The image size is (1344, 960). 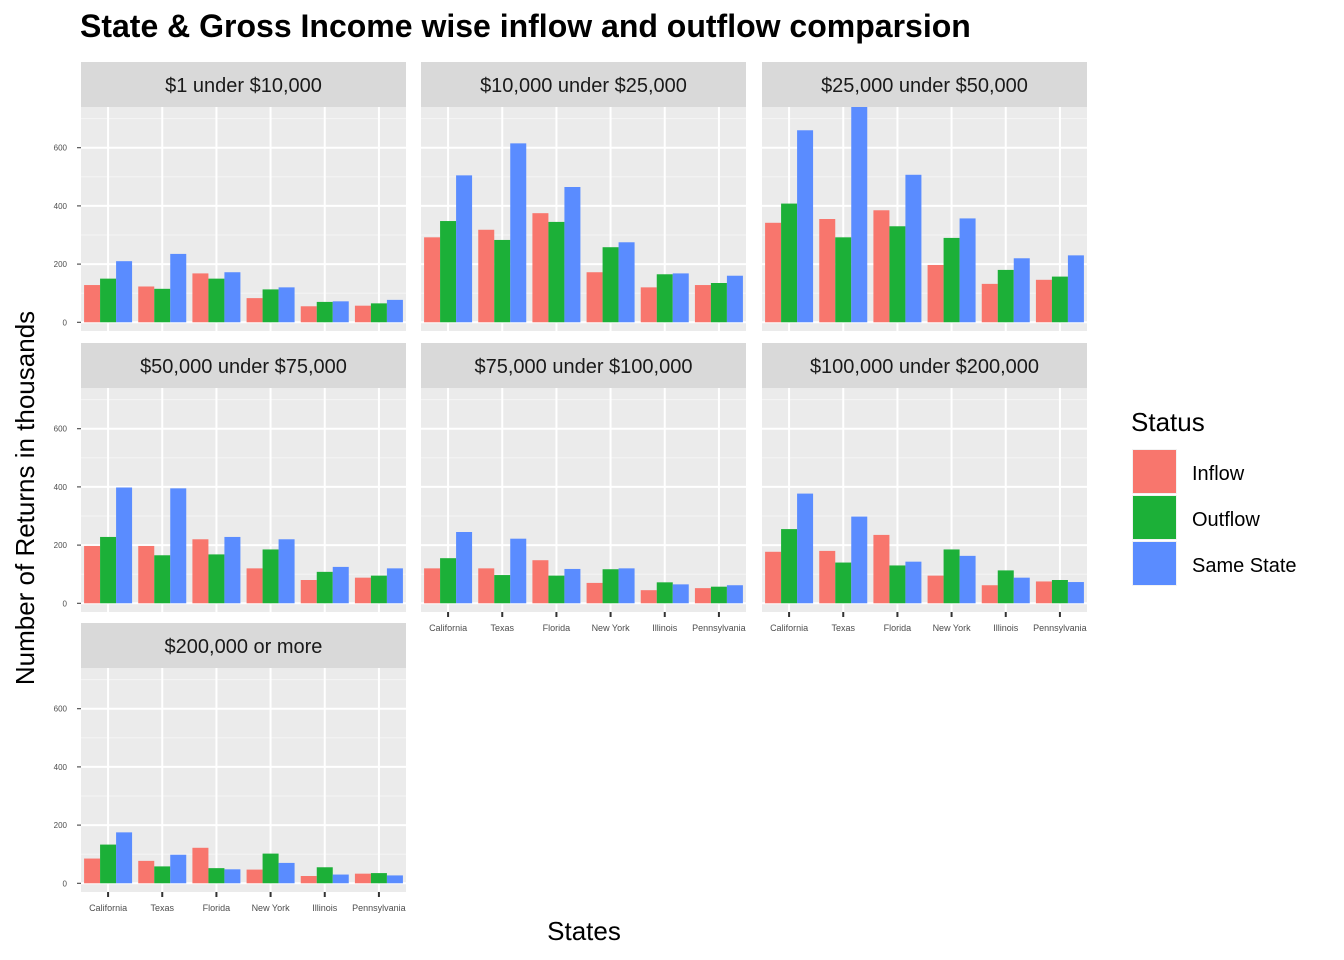 I want to click on facet-strip-label: $25,000 under $50,000, so click(x=924, y=86).